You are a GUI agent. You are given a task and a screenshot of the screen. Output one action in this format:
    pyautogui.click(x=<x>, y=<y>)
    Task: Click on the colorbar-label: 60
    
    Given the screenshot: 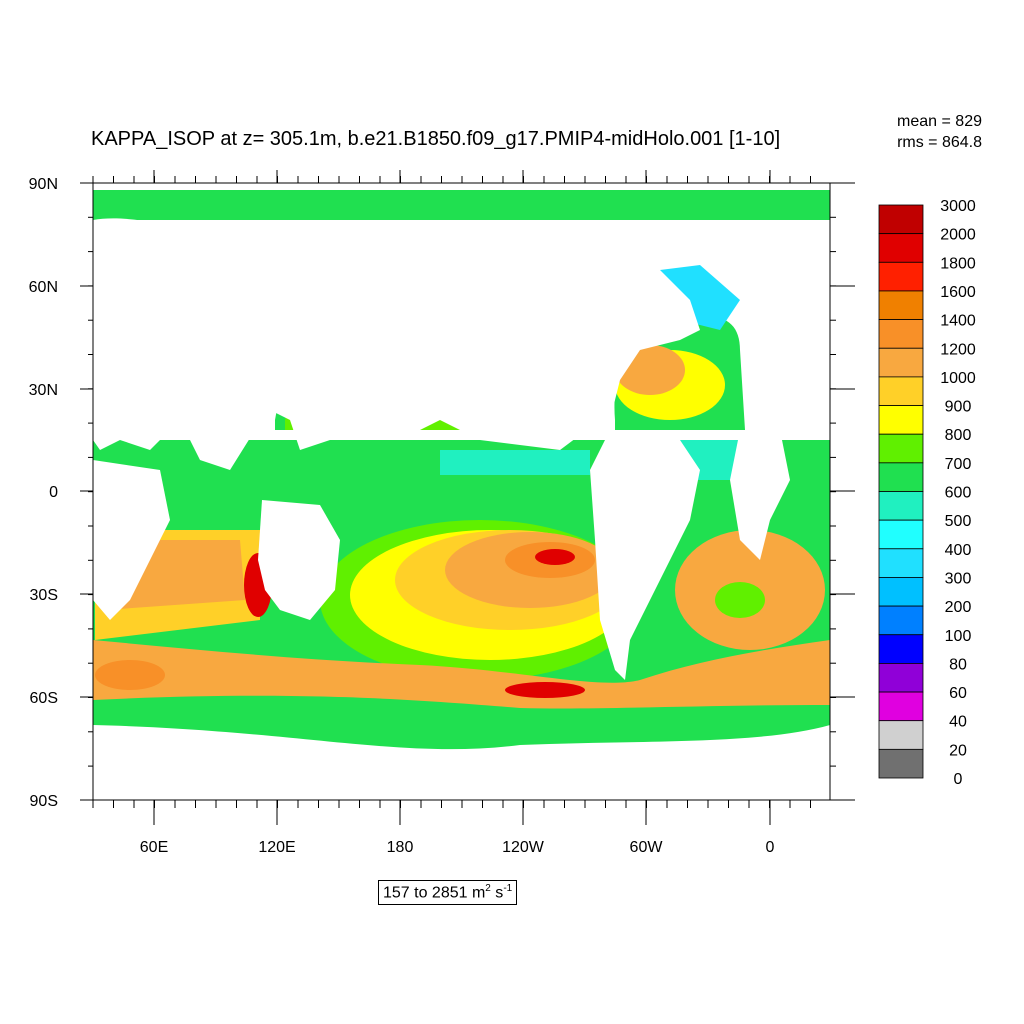 What is the action you would take?
    pyautogui.click(x=958, y=693)
    